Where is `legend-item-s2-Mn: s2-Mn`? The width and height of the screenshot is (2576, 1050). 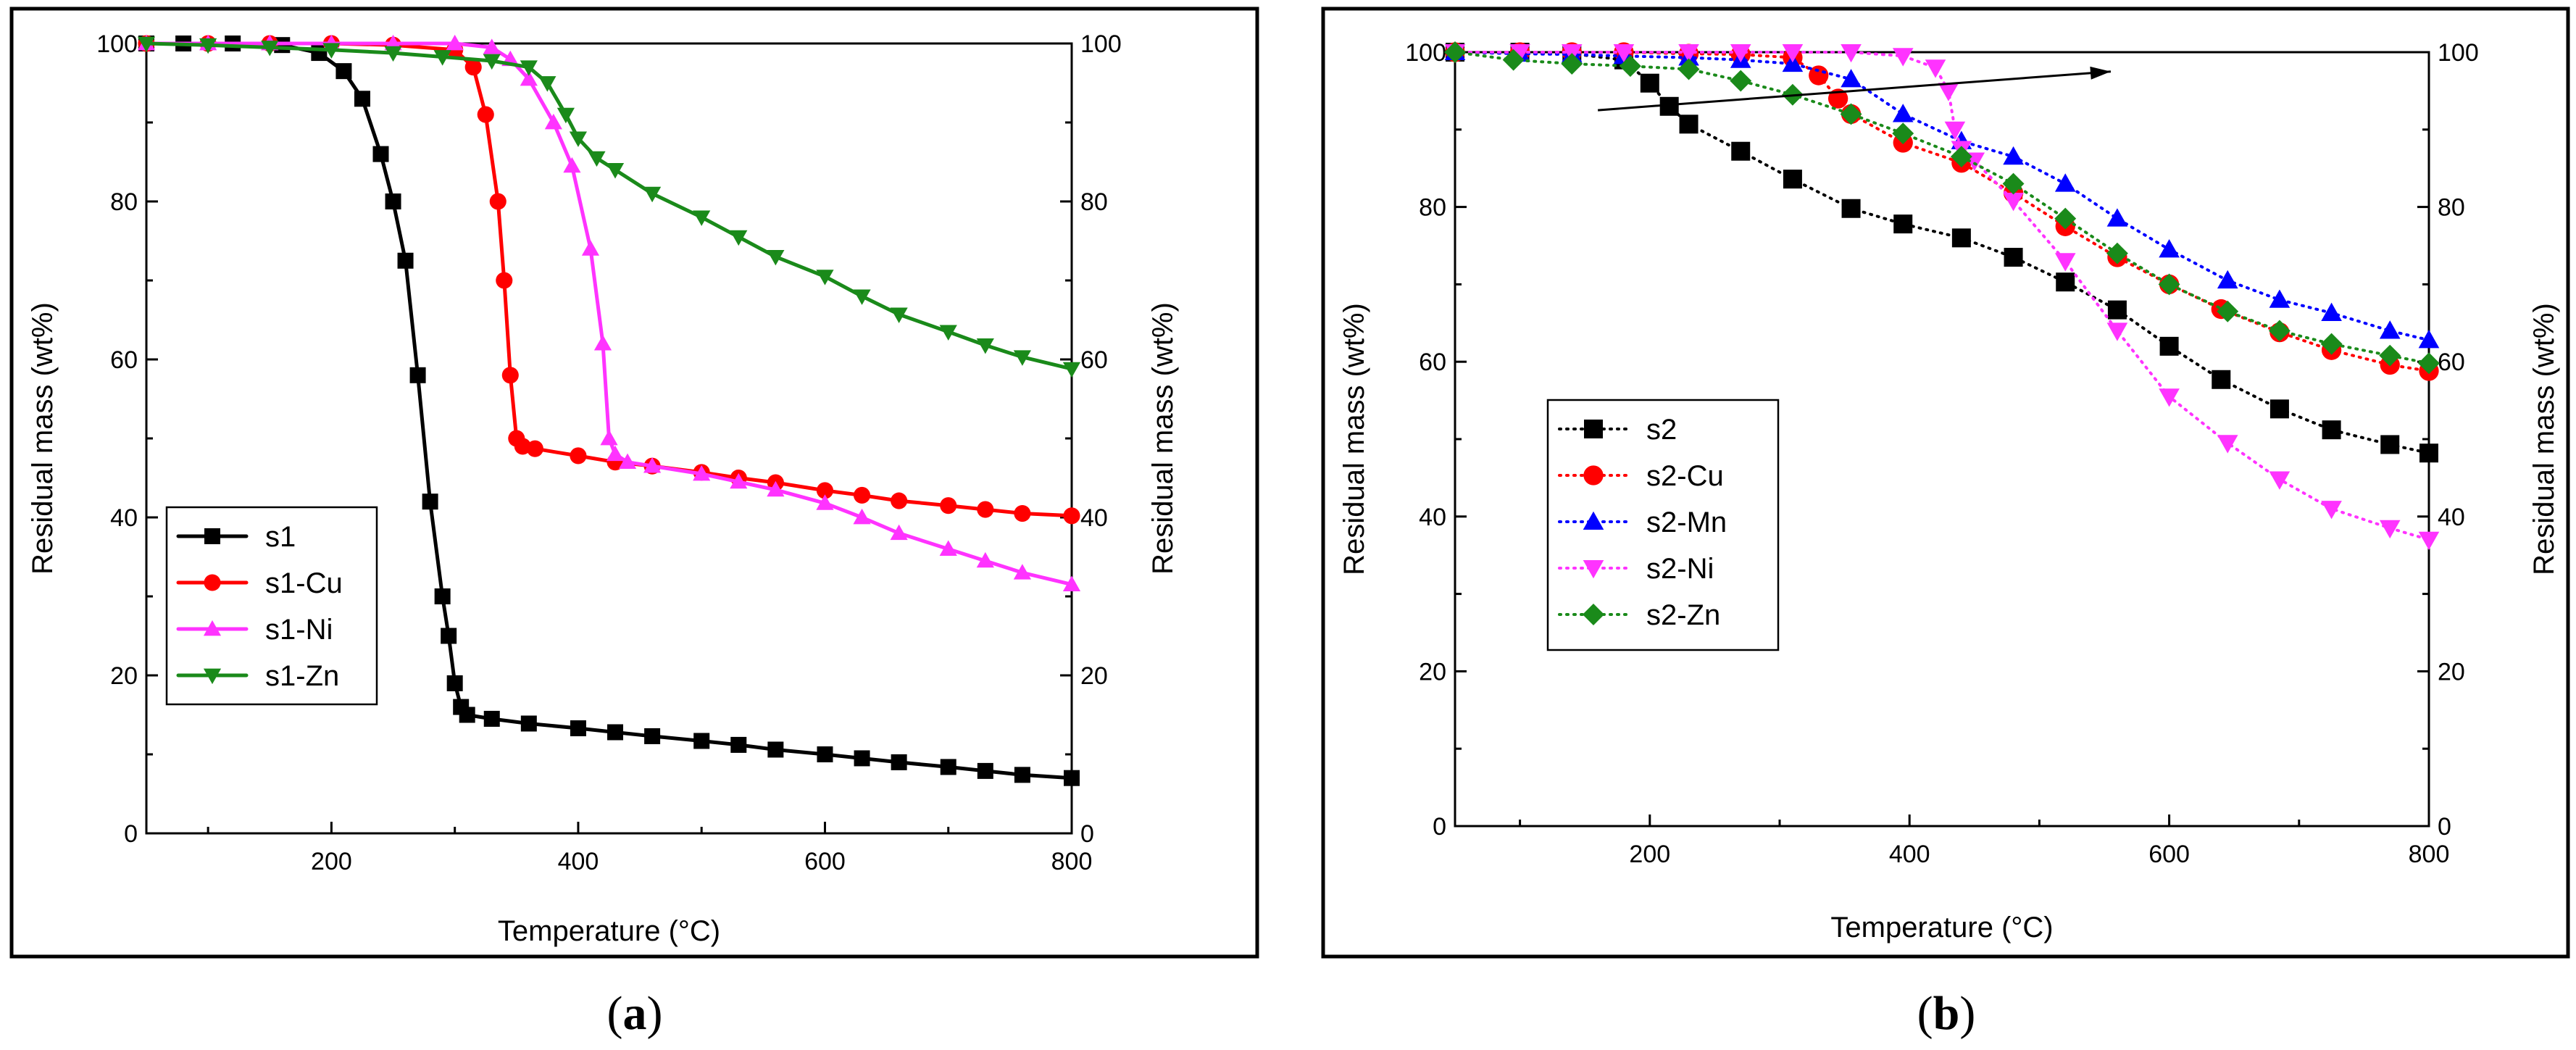 legend-item-s2-Mn: s2-Mn is located at coordinates (1642, 522).